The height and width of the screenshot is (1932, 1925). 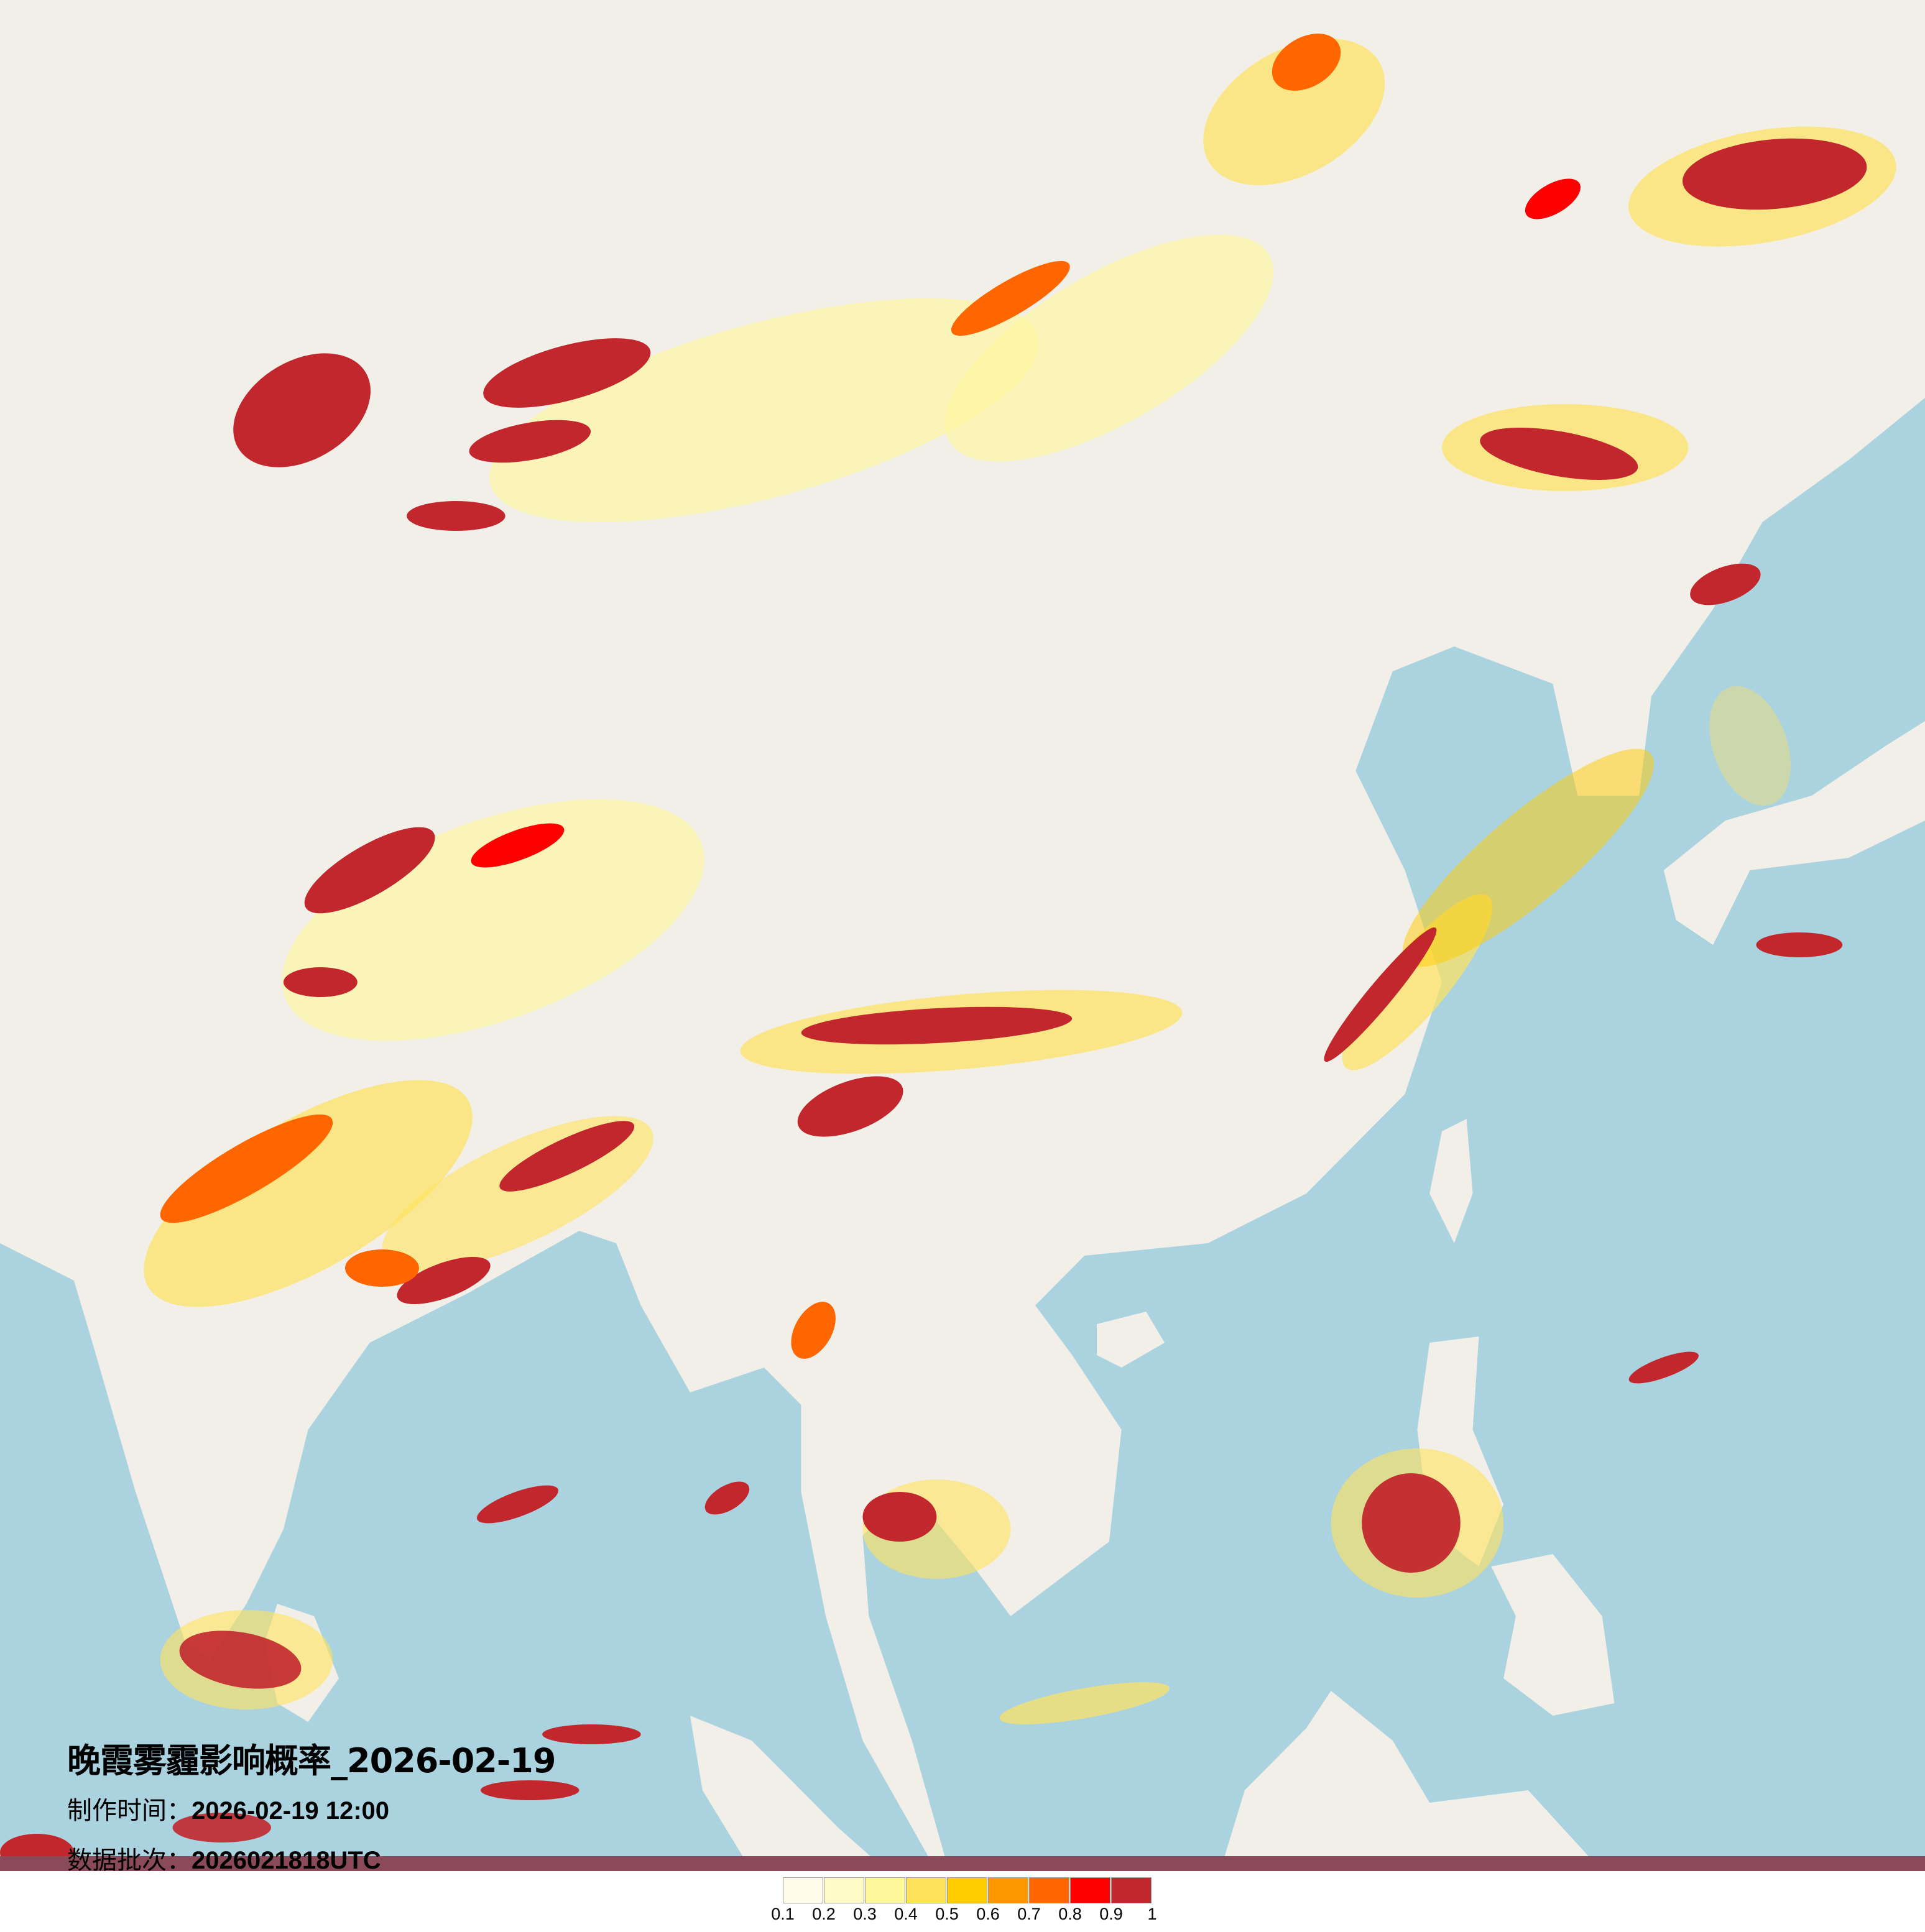 I want to click on legend-tick: 0.4, so click(x=906, y=1914).